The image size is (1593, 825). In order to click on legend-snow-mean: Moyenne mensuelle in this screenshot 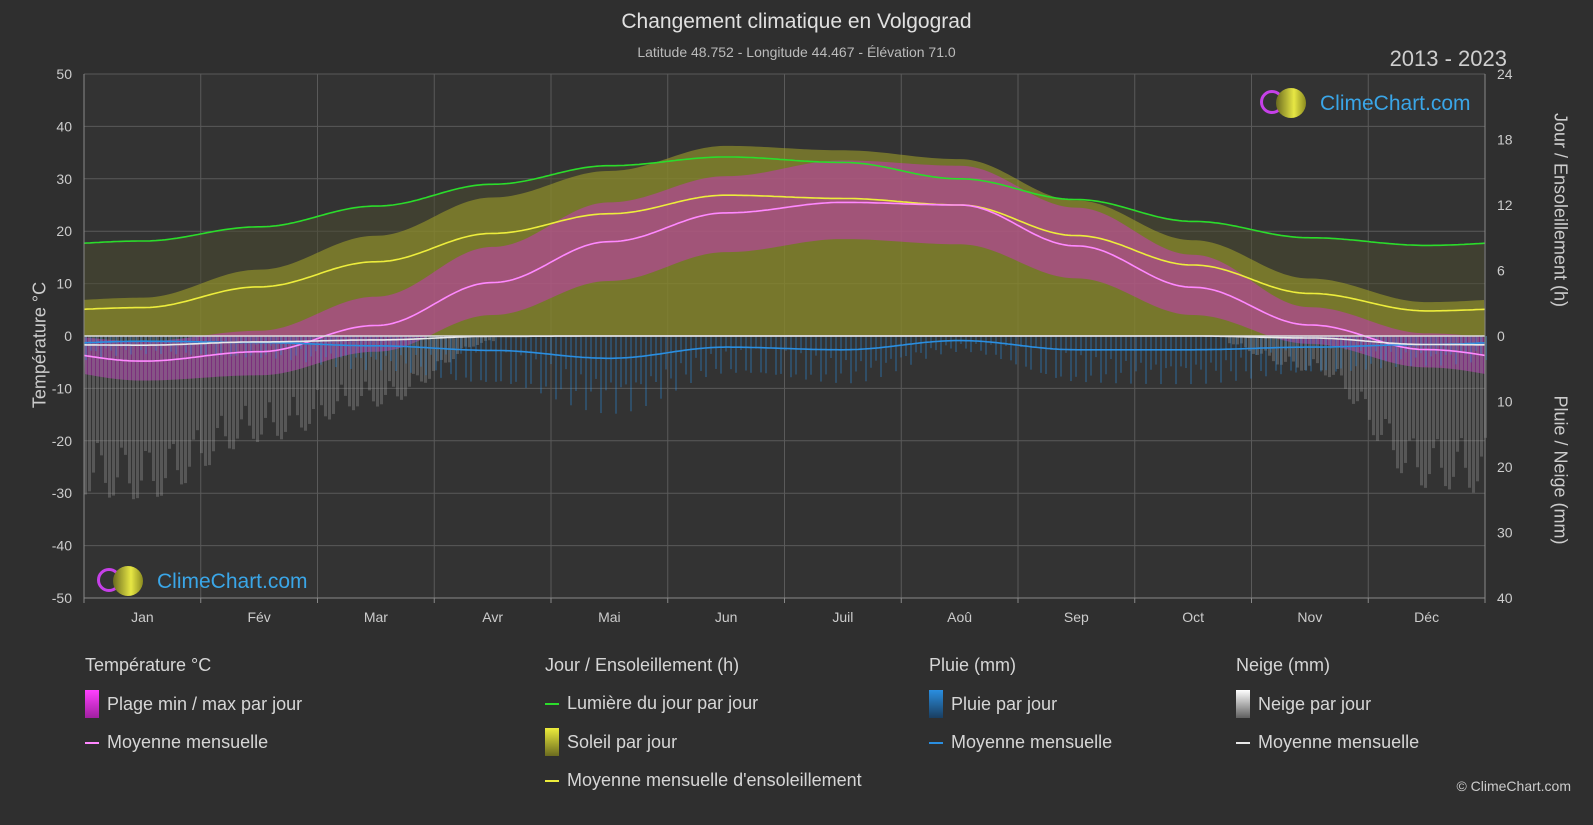, I will do `click(1327, 742)`.